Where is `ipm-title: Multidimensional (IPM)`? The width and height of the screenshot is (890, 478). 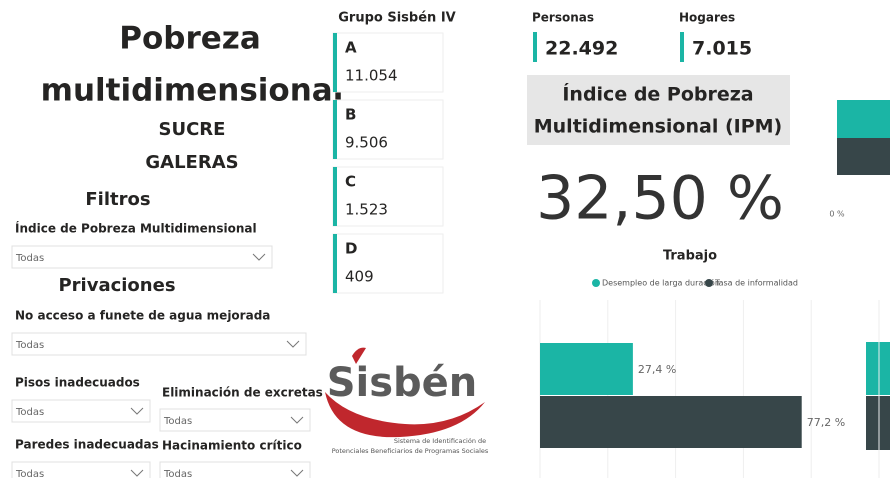
ipm-title: Multidimensional (IPM) is located at coordinates (658, 127).